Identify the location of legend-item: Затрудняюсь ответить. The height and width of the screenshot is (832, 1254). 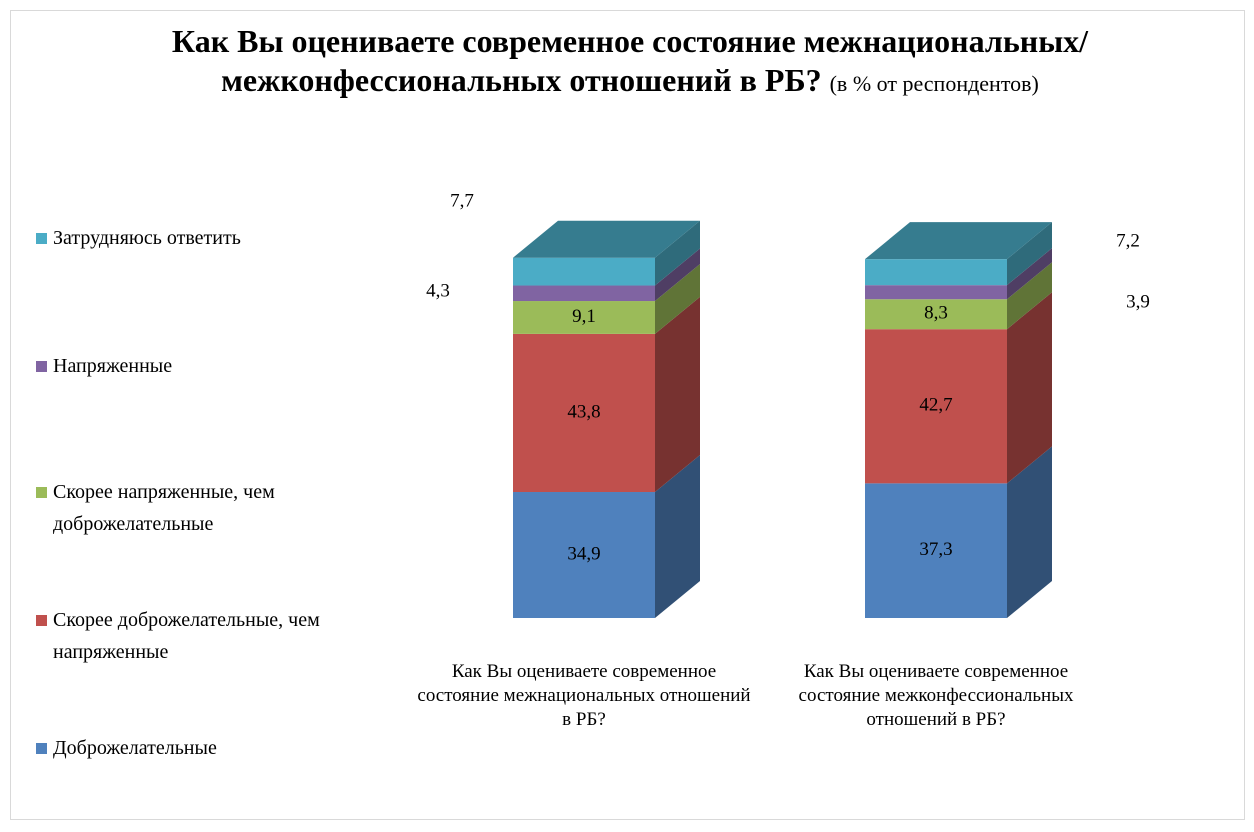
(185, 238).